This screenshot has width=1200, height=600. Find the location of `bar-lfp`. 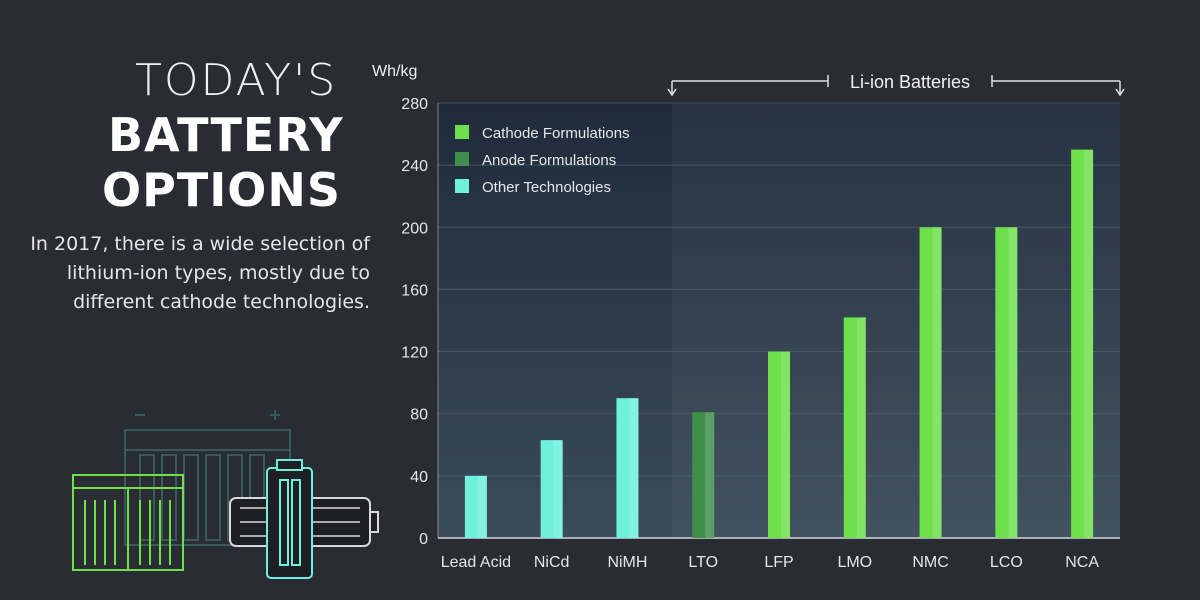

bar-lfp is located at coordinates (779, 444).